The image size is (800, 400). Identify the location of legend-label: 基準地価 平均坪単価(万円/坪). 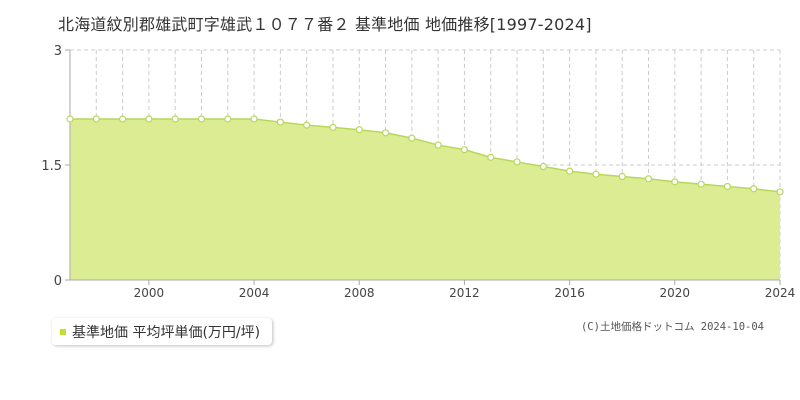
(166, 332).